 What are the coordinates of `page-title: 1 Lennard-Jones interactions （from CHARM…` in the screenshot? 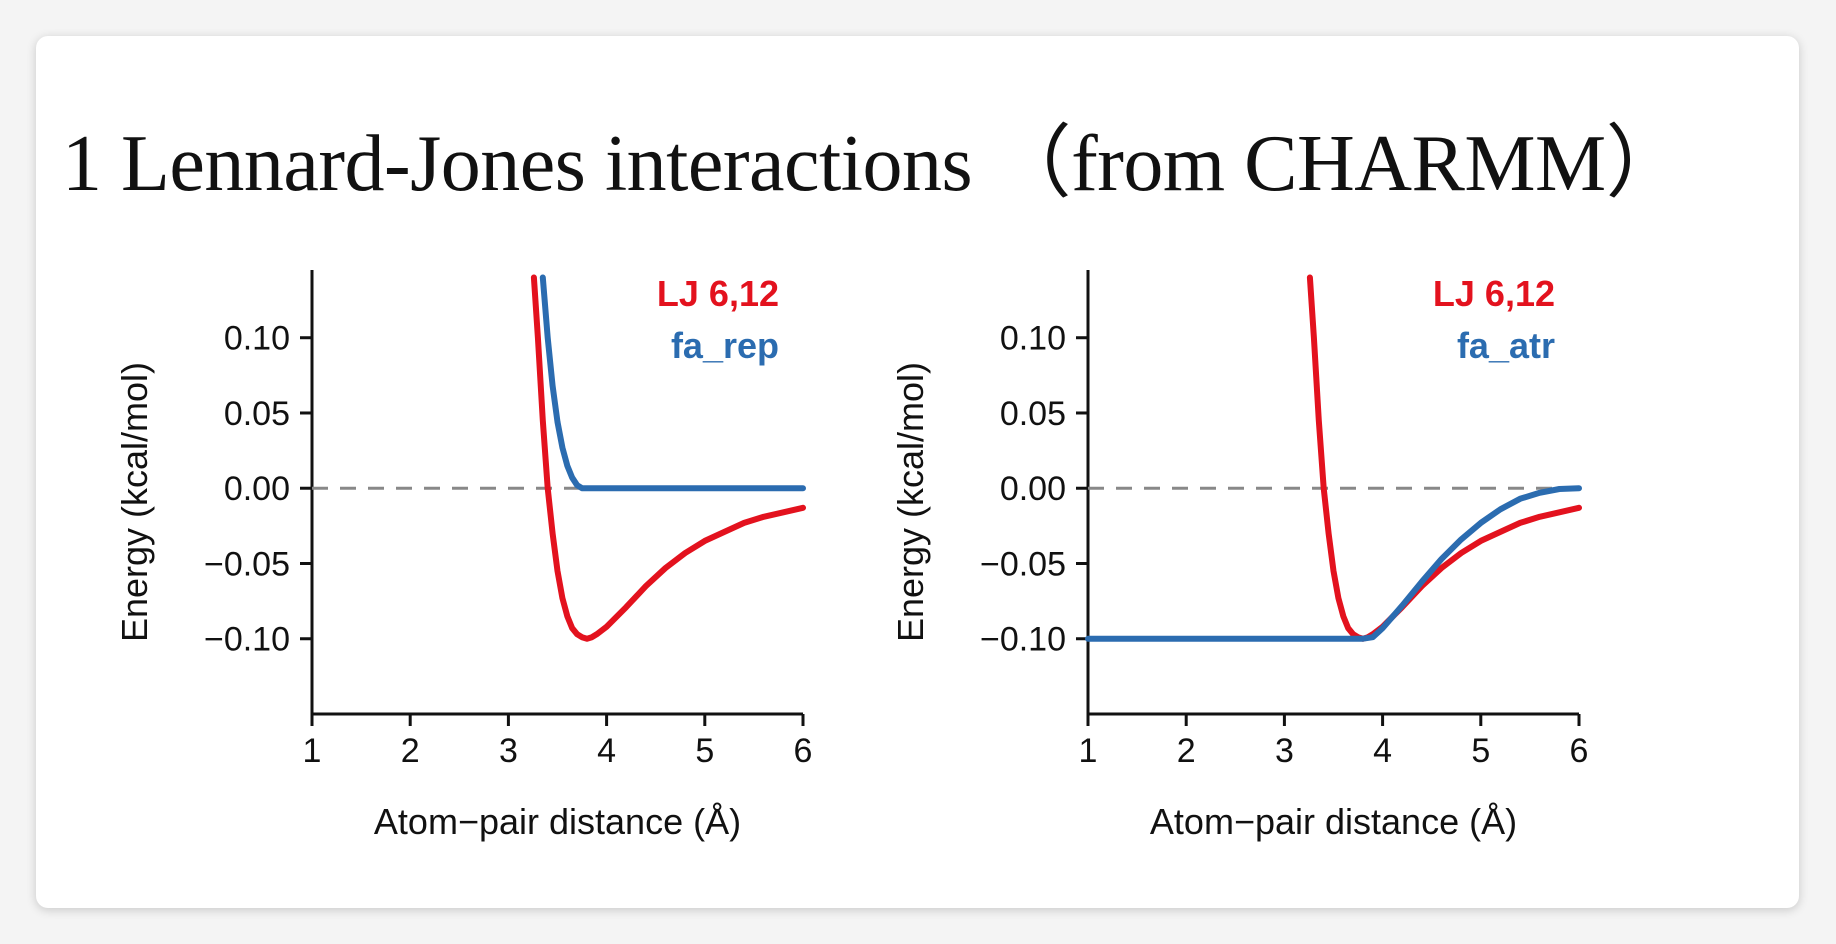 It's located at (874, 164).